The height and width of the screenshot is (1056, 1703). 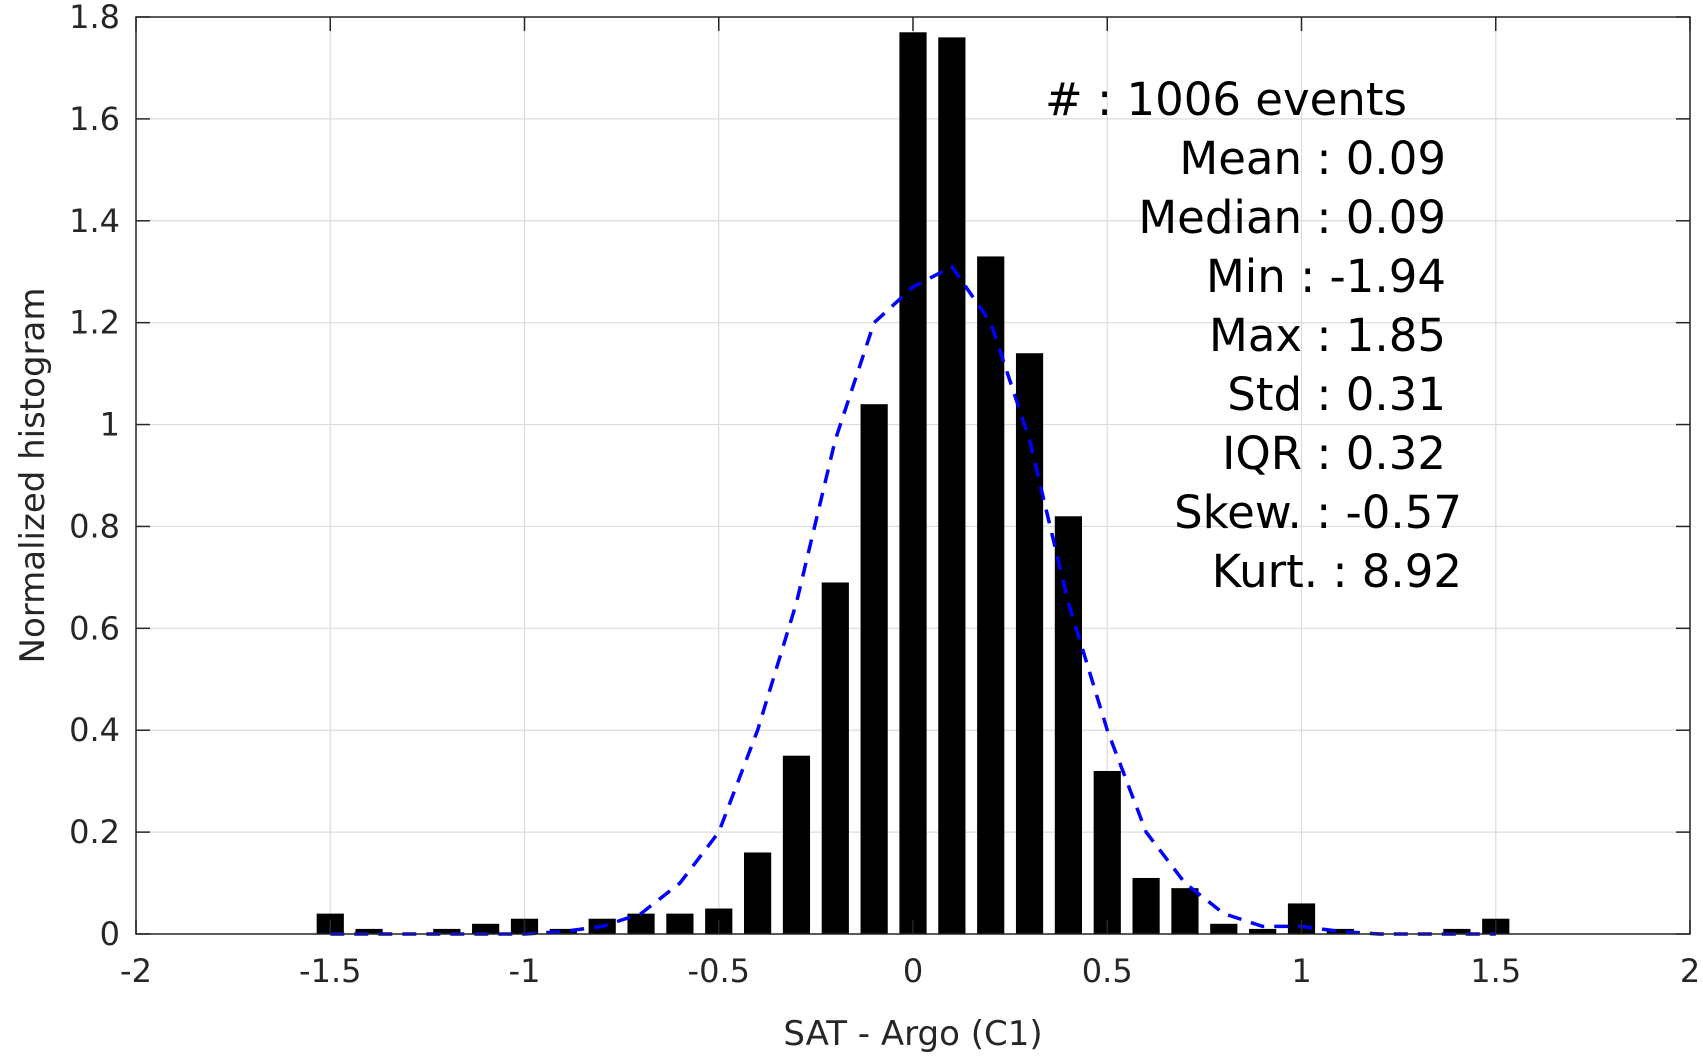 I want to click on stat-line: Min : -1.94, so click(x=1326, y=276).